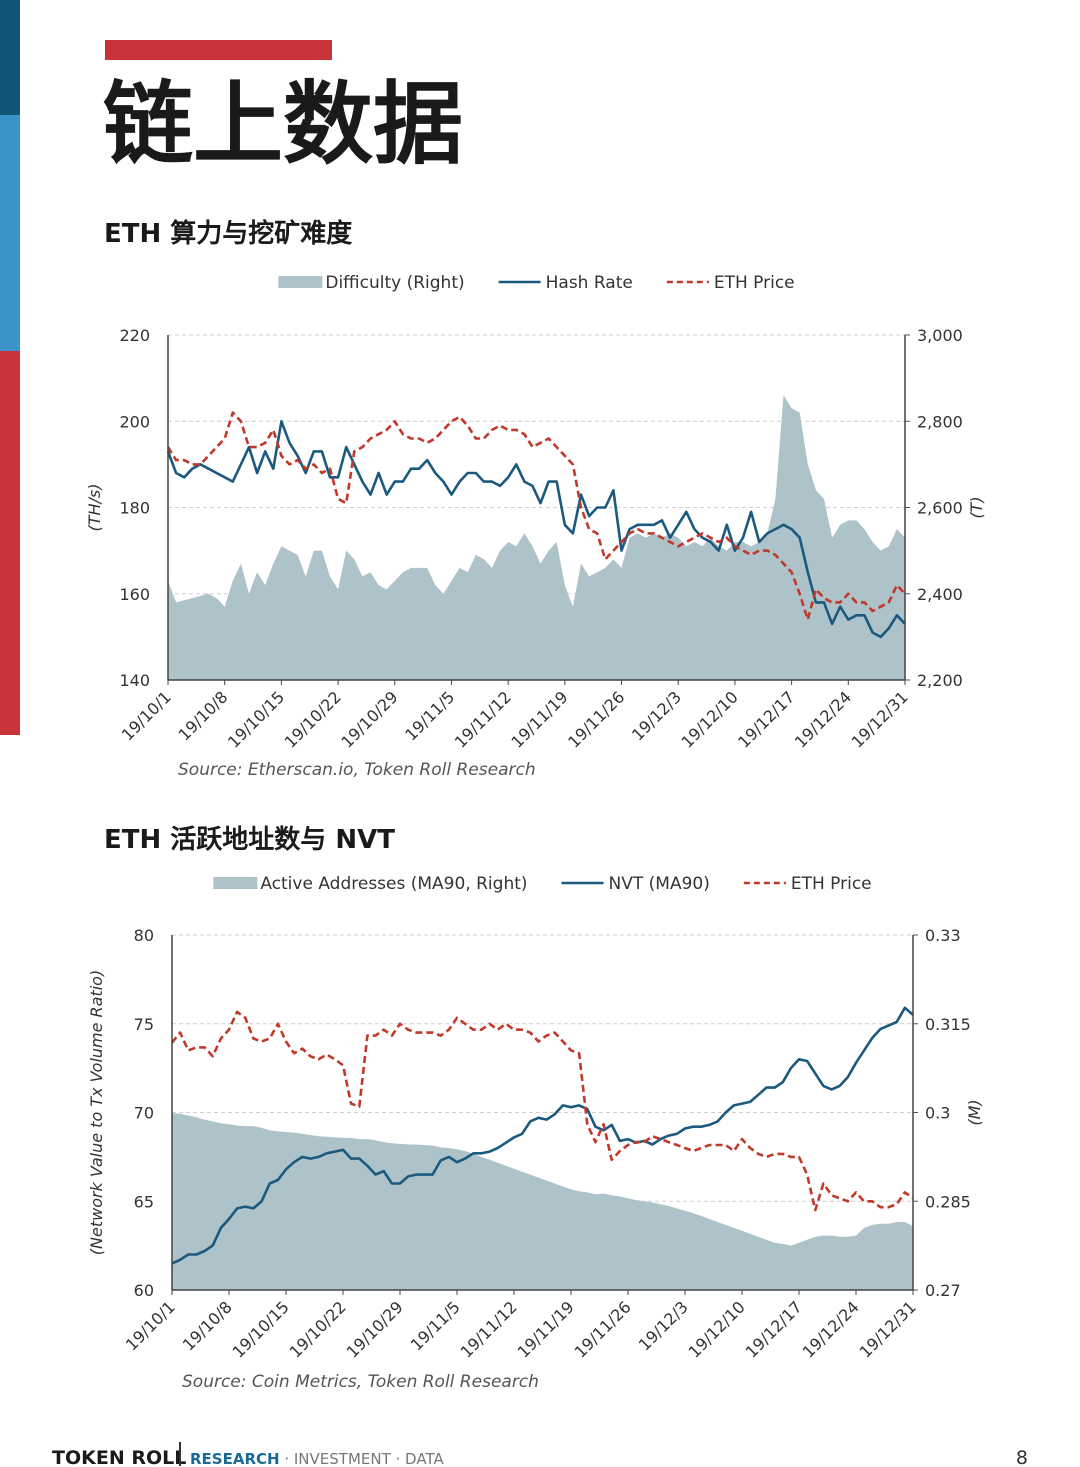 This screenshot has width=1080, height=1467. Describe the element at coordinates (948, 1024) in the screenshot. I see `y2-tick-label: 0.315` at that location.